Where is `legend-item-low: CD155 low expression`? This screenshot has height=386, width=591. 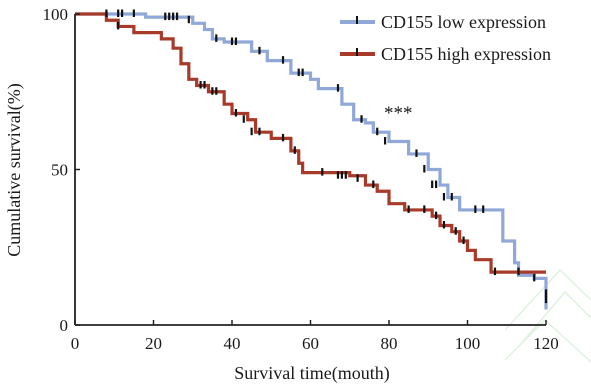 legend-item-low: CD155 low expression is located at coordinates (443, 22).